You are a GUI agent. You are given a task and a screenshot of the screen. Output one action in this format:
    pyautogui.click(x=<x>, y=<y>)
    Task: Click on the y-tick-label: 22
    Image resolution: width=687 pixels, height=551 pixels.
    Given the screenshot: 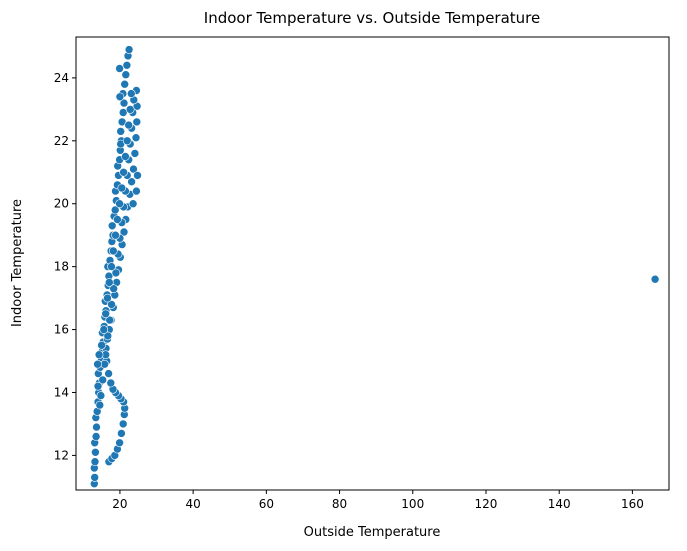 What is the action you would take?
    pyautogui.click(x=61, y=141)
    